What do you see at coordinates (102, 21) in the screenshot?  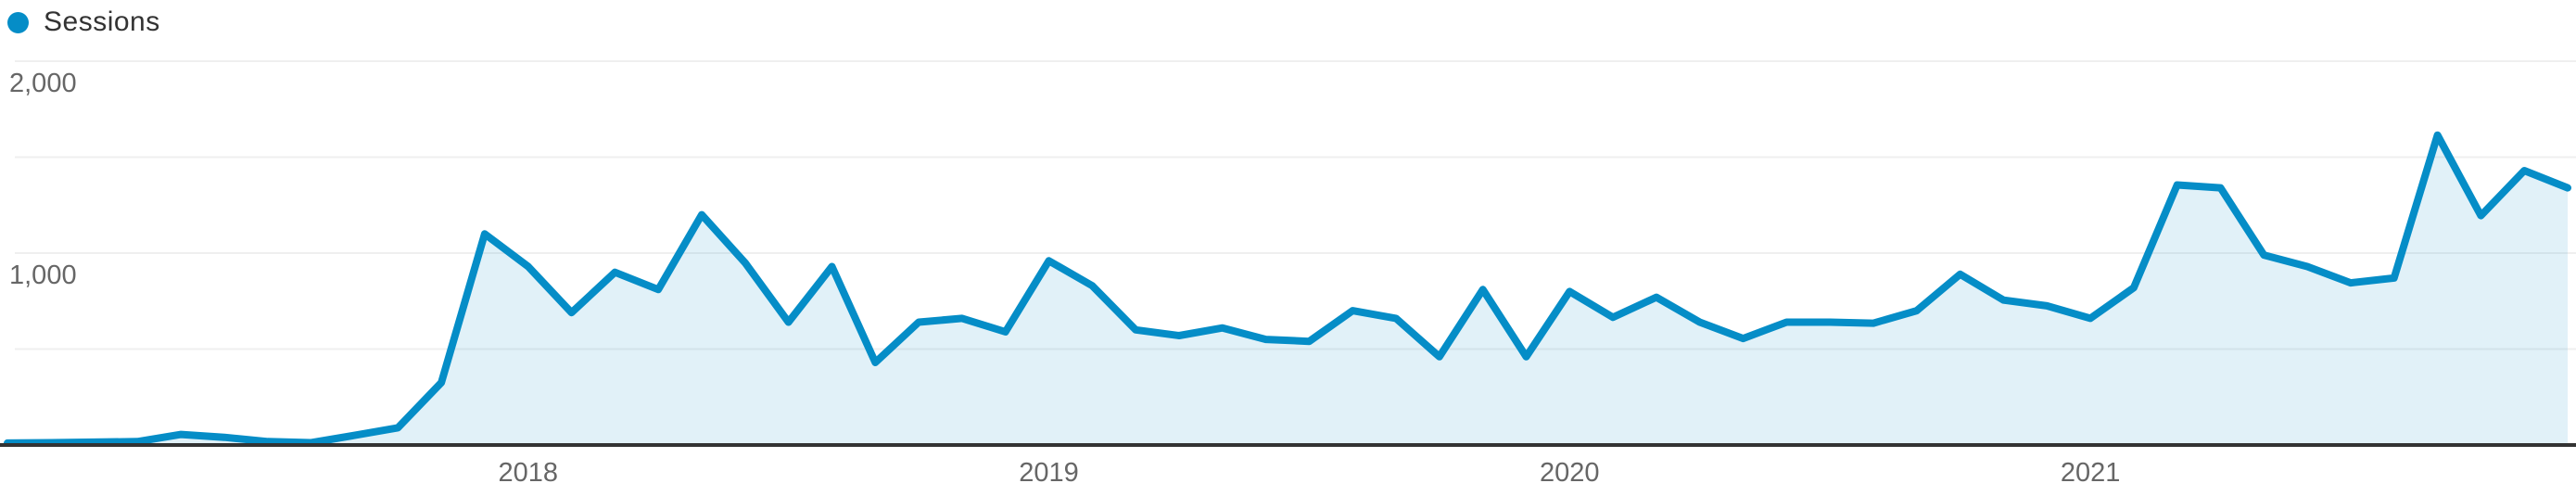 I see `legend-label: Sessions` at bounding box center [102, 21].